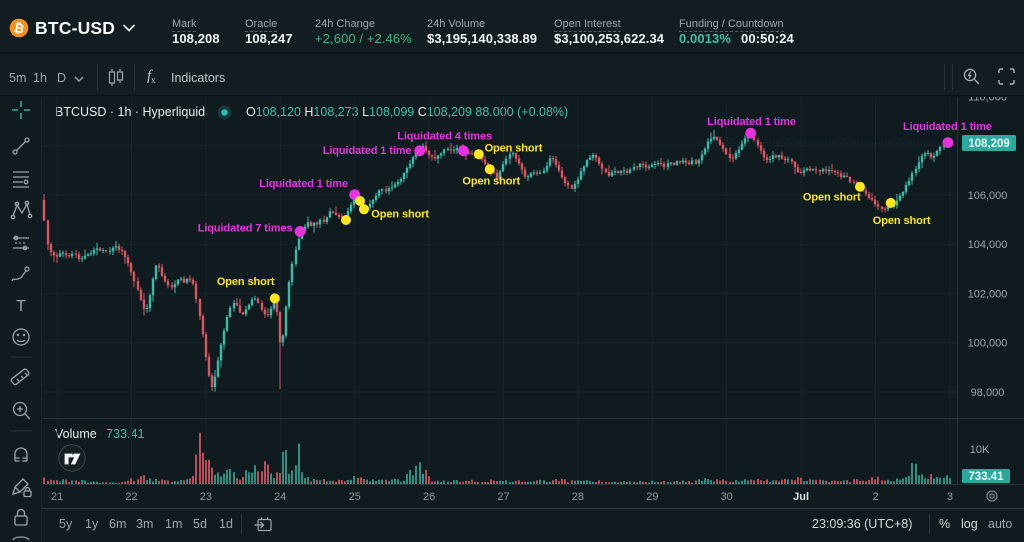  What do you see at coordinates (21, 306) in the screenshot?
I see `svg-text: T` at bounding box center [21, 306].